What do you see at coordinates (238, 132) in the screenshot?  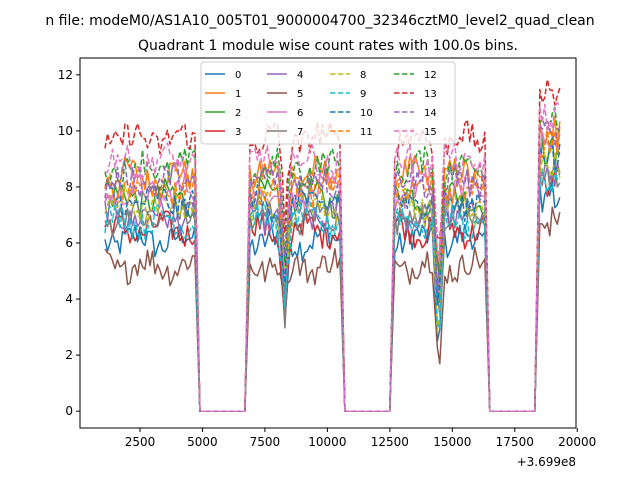 I see `legend-label-3: 3` at bounding box center [238, 132].